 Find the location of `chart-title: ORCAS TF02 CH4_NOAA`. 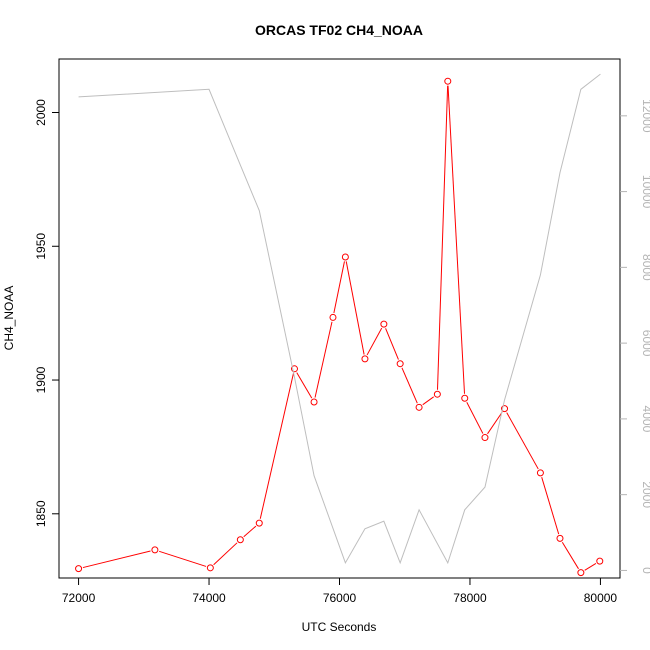

chart-title: ORCAS TF02 CH4_NOAA is located at coordinates (339, 30).